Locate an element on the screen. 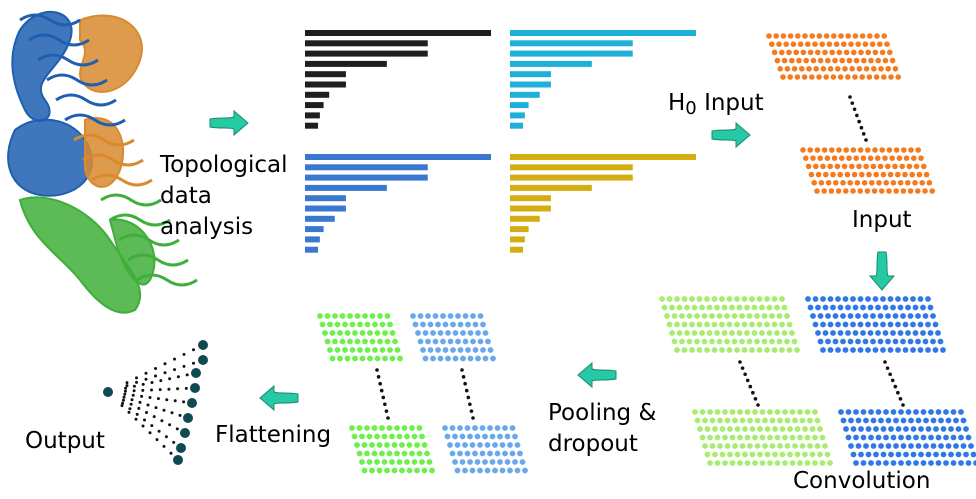 This screenshot has width=976, height=499. output-node is located at coordinates (178, 460).